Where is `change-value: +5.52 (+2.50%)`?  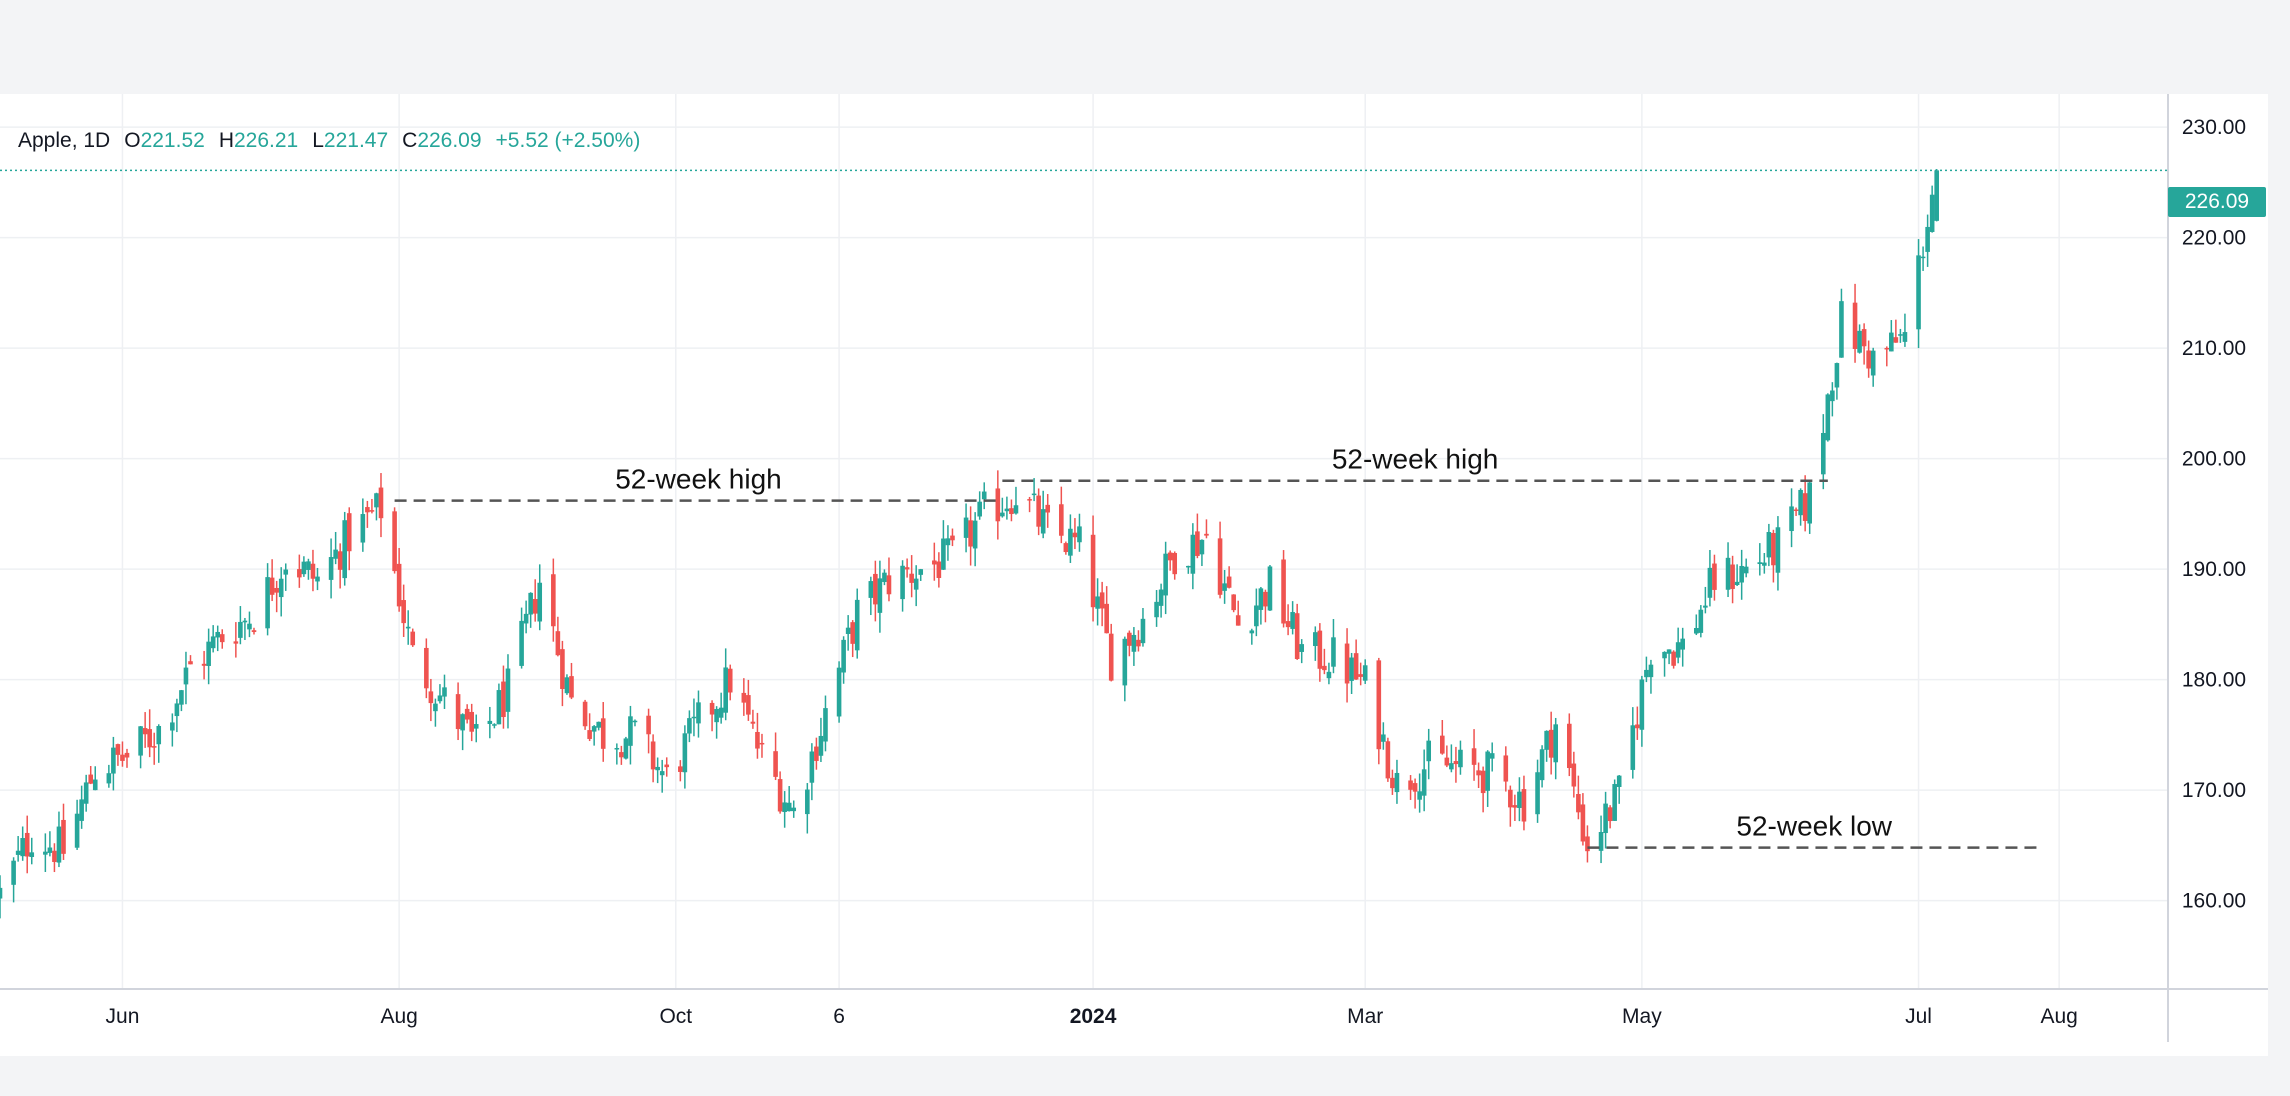
change-value: +5.52 (+2.50%) is located at coordinates (568, 140).